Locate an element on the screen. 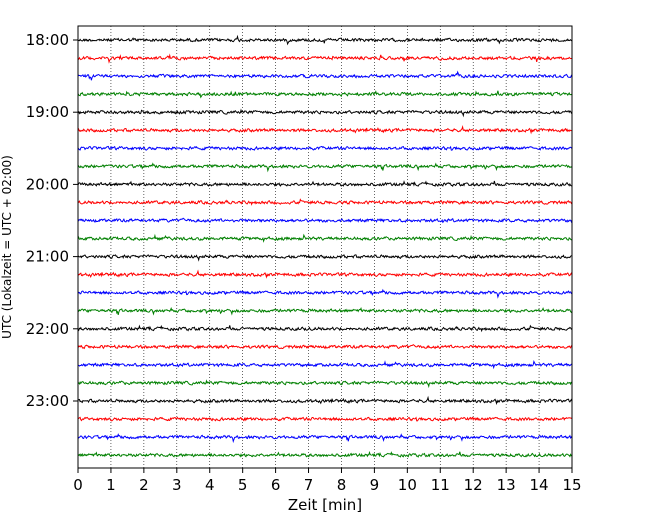 The width and height of the screenshot is (650, 520). y-tick-label: 23:00 is located at coordinates (47, 401).